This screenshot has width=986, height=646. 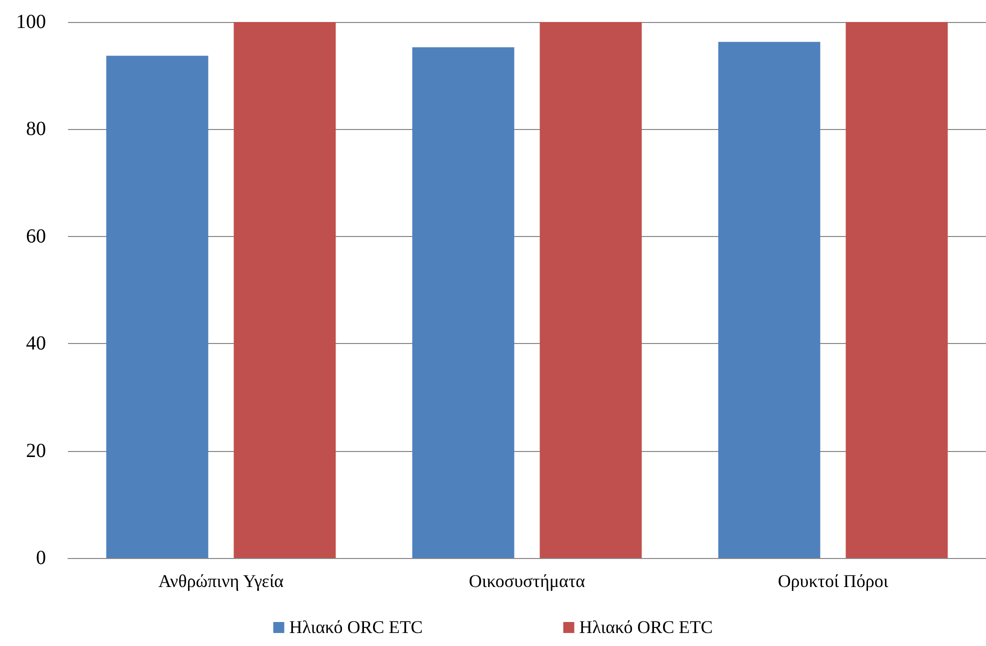 I want to click on x-tick-label: Ανθρώπινη Υγεία, so click(x=221, y=581).